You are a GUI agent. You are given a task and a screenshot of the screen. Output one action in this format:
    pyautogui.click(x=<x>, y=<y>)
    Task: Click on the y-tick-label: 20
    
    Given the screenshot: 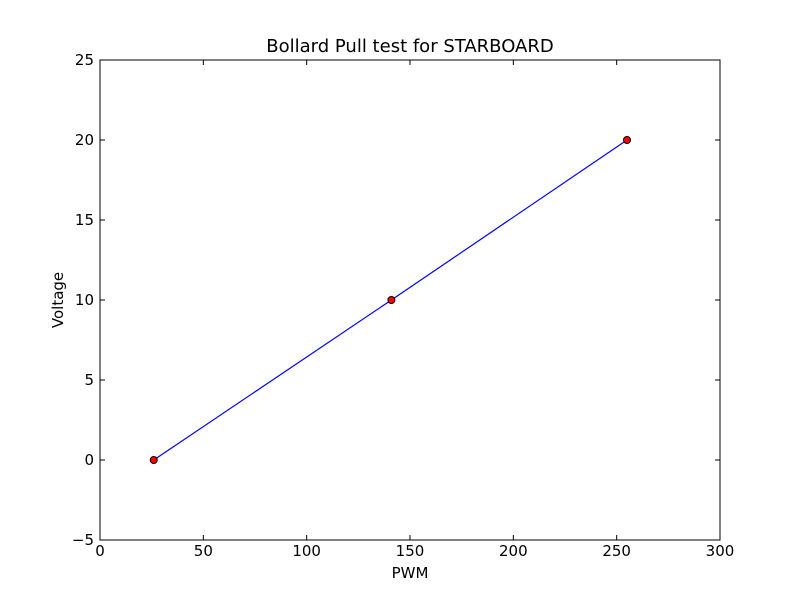 What is the action you would take?
    pyautogui.click(x=84, y=140)
    